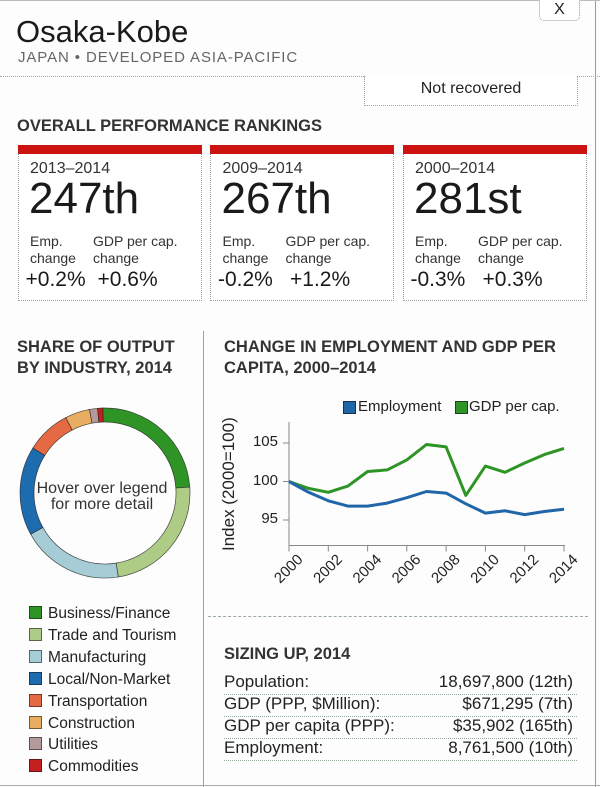  What do you see at coordinates (485, 569) in the screenshot?
I see `svg-text: 2010` at bounding box center [485, 569].